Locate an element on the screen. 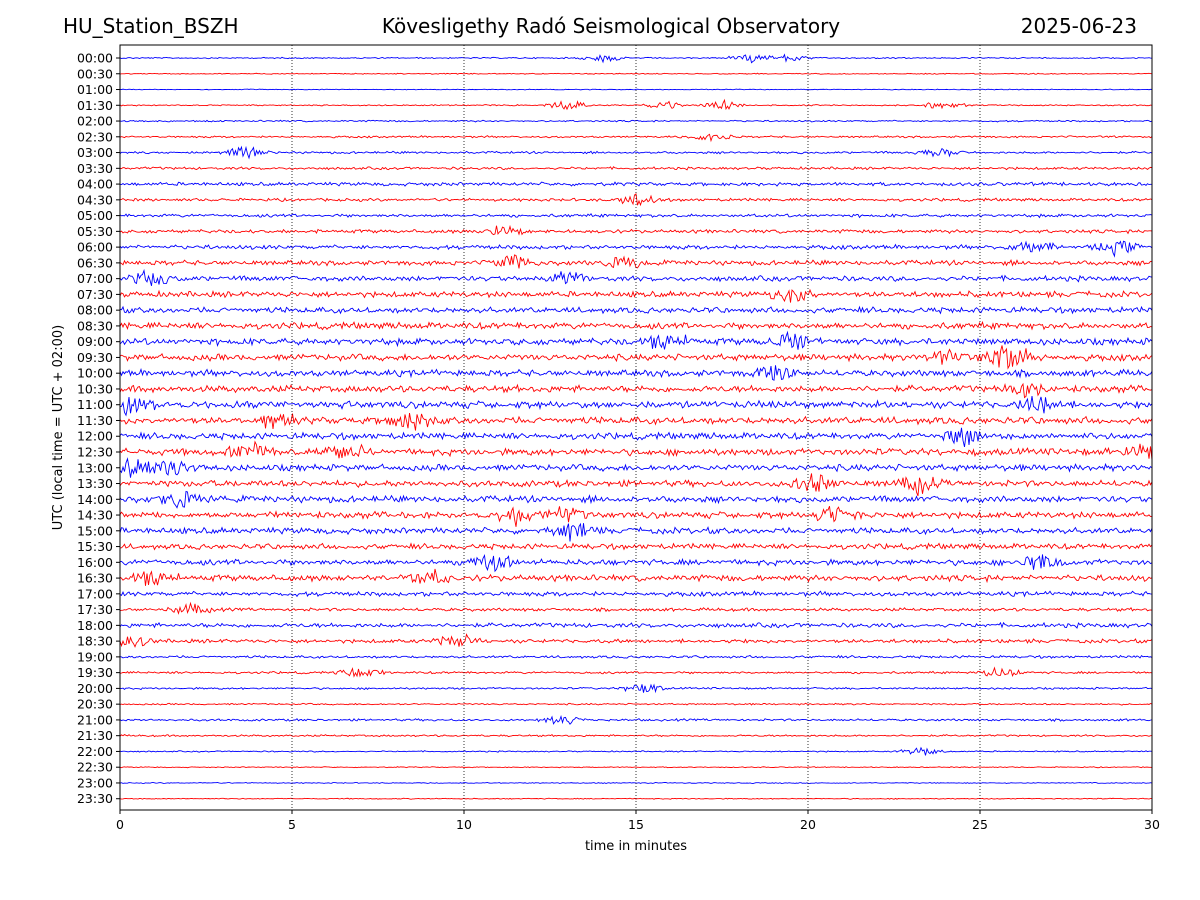  y-tick-label: 07:30 is located at coordinates (95, 294).